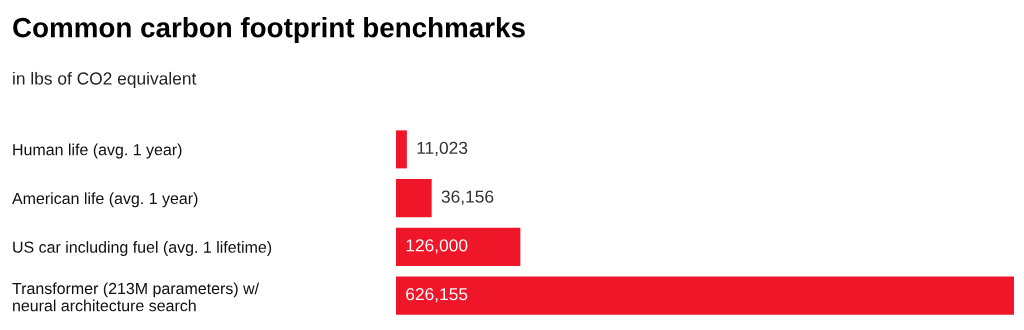 The height and width of the screenshot is (330, 1024). Describe the element at coordinates (105, 80) in the screenshot. I see `text: in lbs of CO2 equivalent` at that location.